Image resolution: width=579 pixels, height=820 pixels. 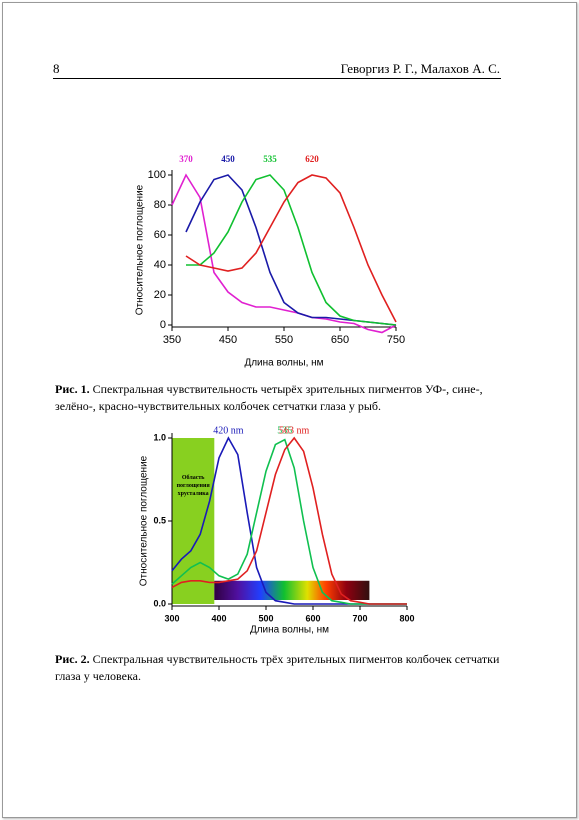 I want to click on x-tick-label: 800, so click(x=406, y=618).